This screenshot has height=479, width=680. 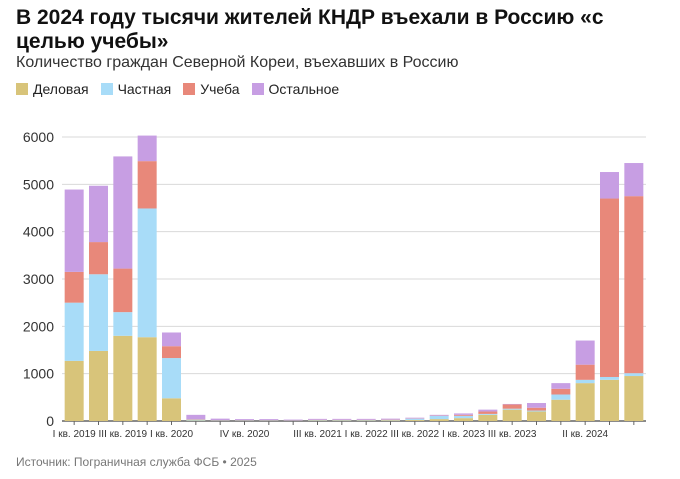 I want to click on source-note: Источник: Пограничная служба ФСБ • 2025, so click(x=136, y=462).